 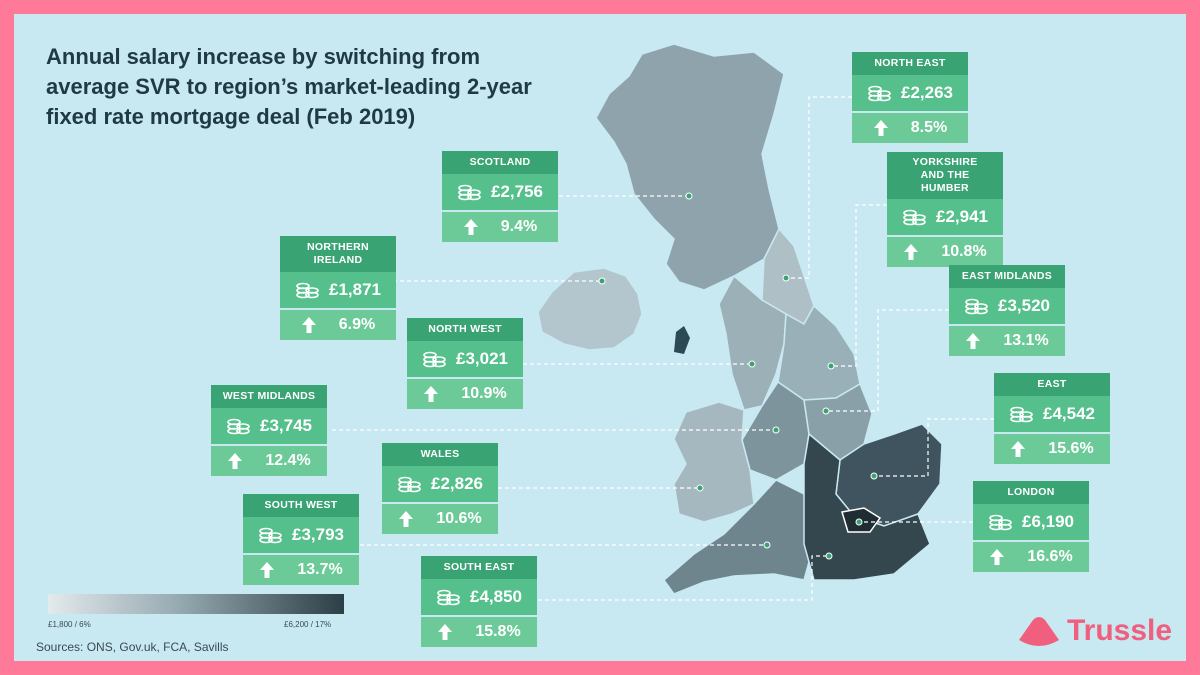 What do you see at coordinates (269, 461) in the screenshot?
I see `percent-row: 12.4%` at bounding box center [269, 461].